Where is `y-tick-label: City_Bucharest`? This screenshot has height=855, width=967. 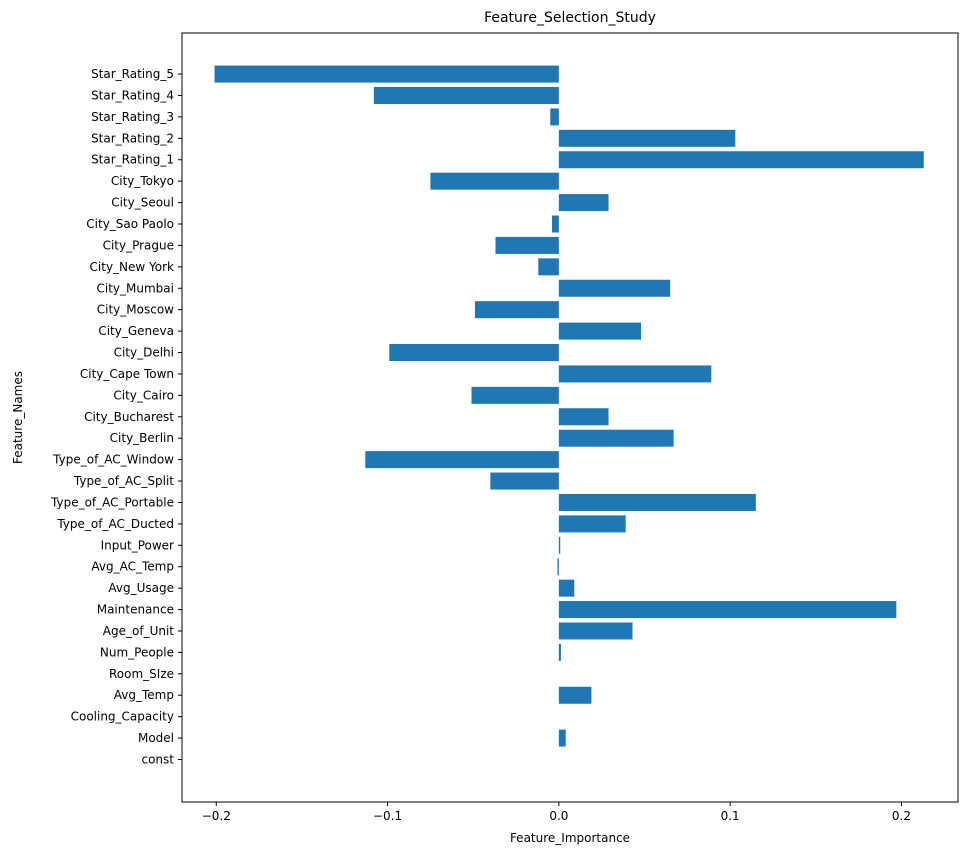
y-tick-label: City_Bucharest is located at coordinates (129, 417).